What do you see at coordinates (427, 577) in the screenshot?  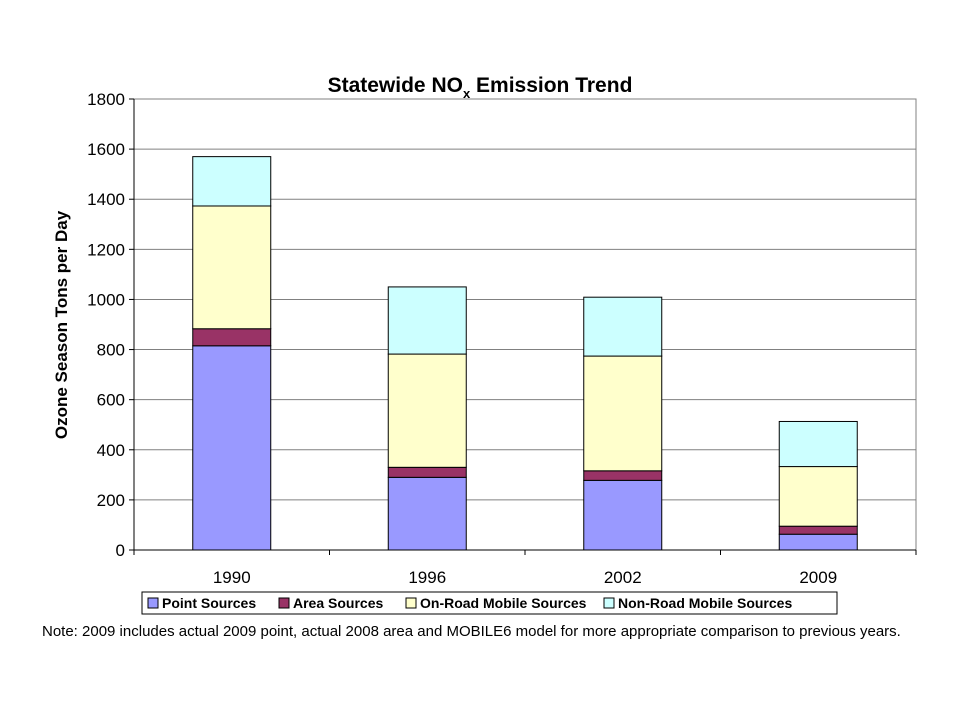 I see `x-tick-label: 1996` at bounding box center [427, 577].